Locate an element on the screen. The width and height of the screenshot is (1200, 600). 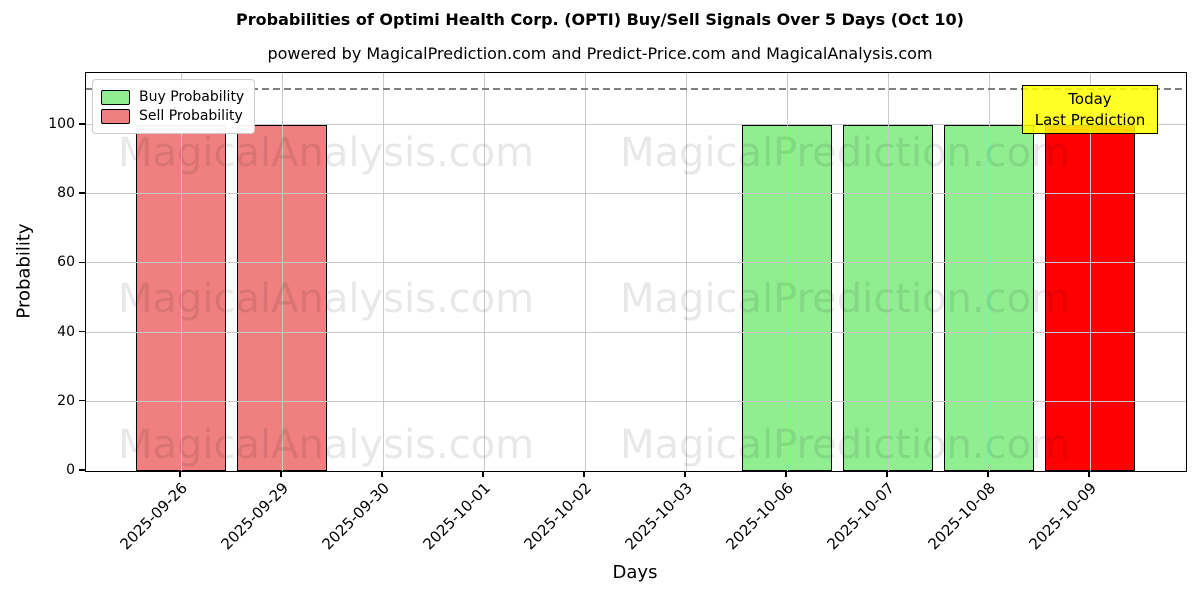
legend-label: Sell Probability is located at coordinates (191, 116).